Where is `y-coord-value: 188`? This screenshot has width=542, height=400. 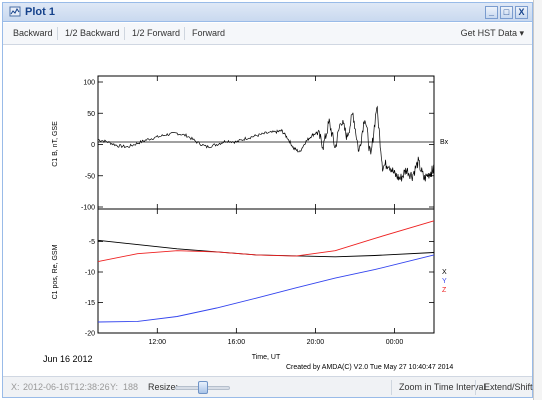
y-coord-value: 188 is located at coordinates (131, 387).